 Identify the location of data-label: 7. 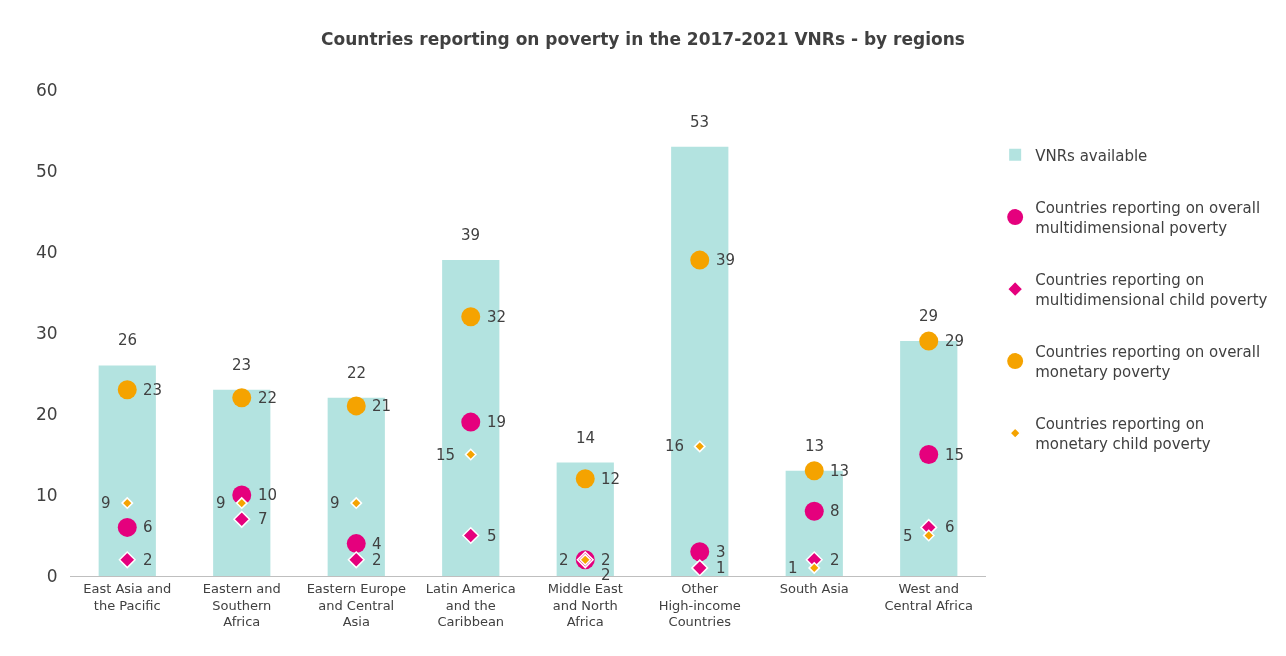
(263, 519).